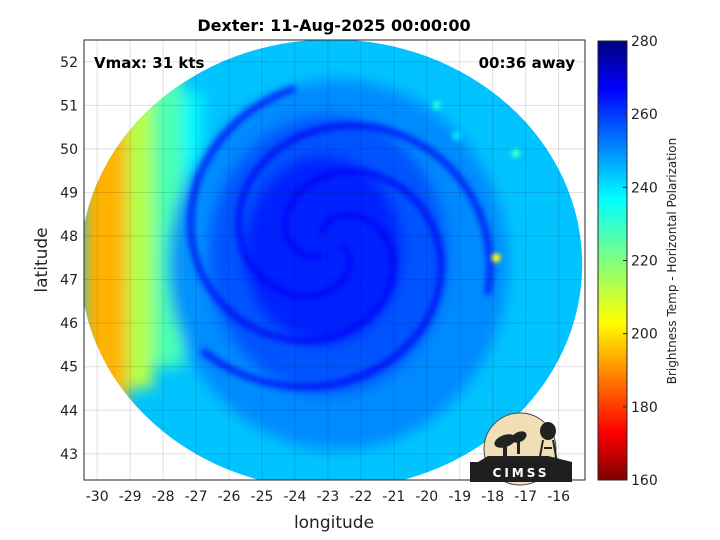 The image size is (720, 540). I want to click on x-tick-label: -29, so click(130, 497).